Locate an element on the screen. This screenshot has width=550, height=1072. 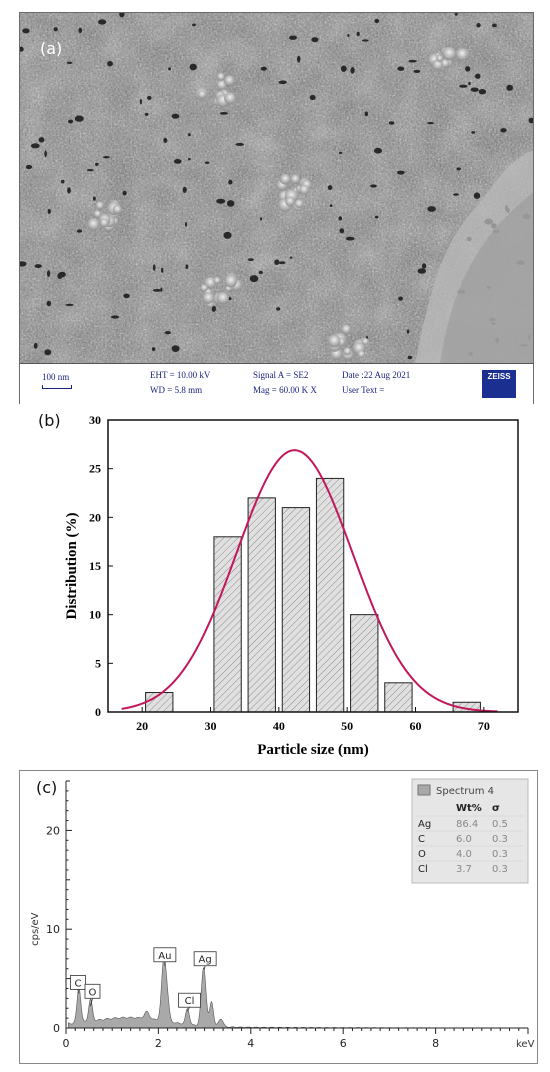
peak-label: O is located at coordinates (93, 992).